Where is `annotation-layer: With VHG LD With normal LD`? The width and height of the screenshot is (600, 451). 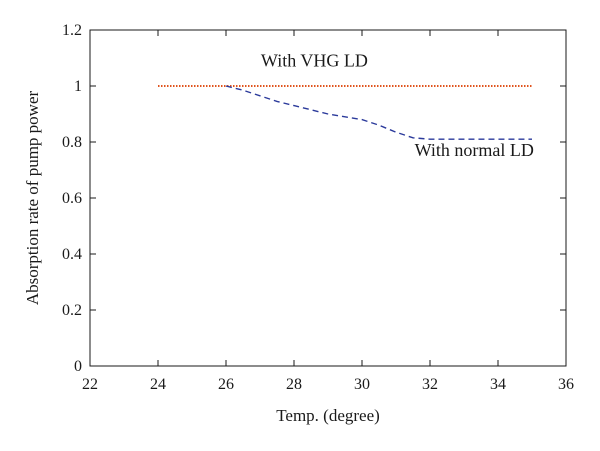 annotation-layer: With VHG LD With normal LD is located at coordinates (397, 105).